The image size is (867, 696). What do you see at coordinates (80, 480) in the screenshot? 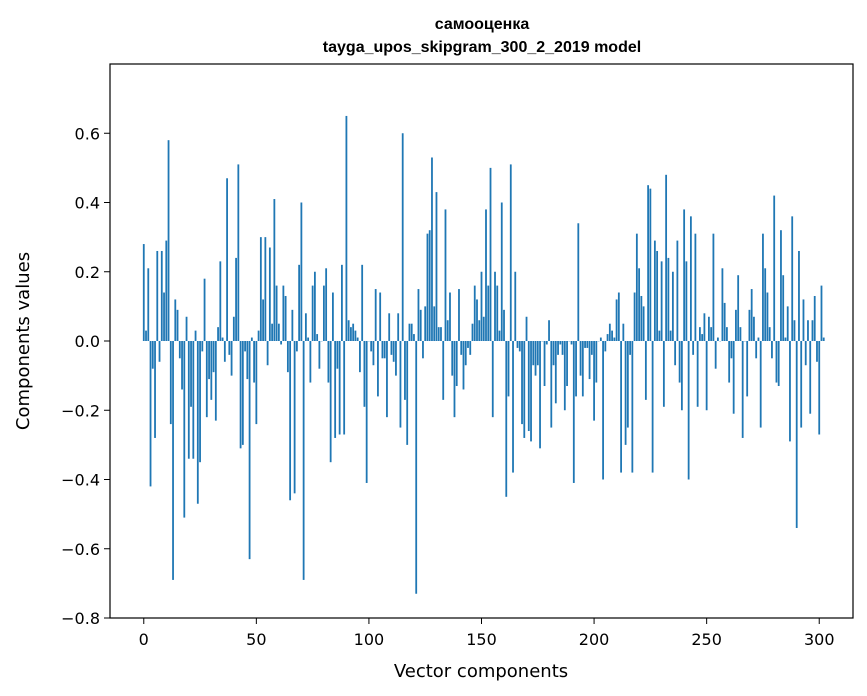
I see `y-tick-label: −0.4` at bounding box center [80, 480].